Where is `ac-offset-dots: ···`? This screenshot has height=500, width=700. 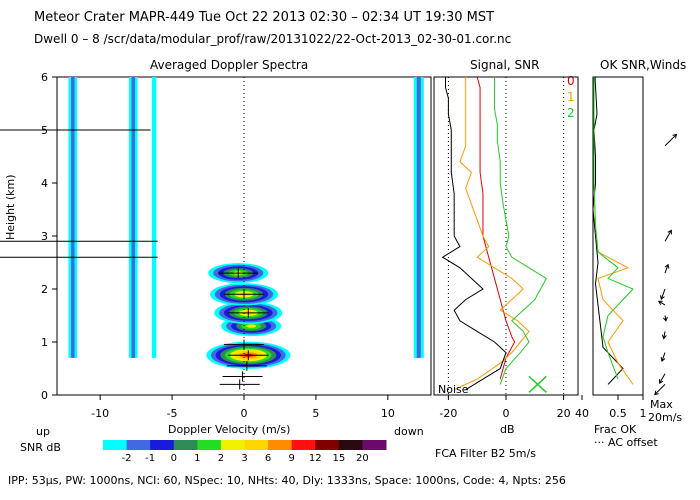 ac-offset-dots: ··· is located at coordinates (601, 442).